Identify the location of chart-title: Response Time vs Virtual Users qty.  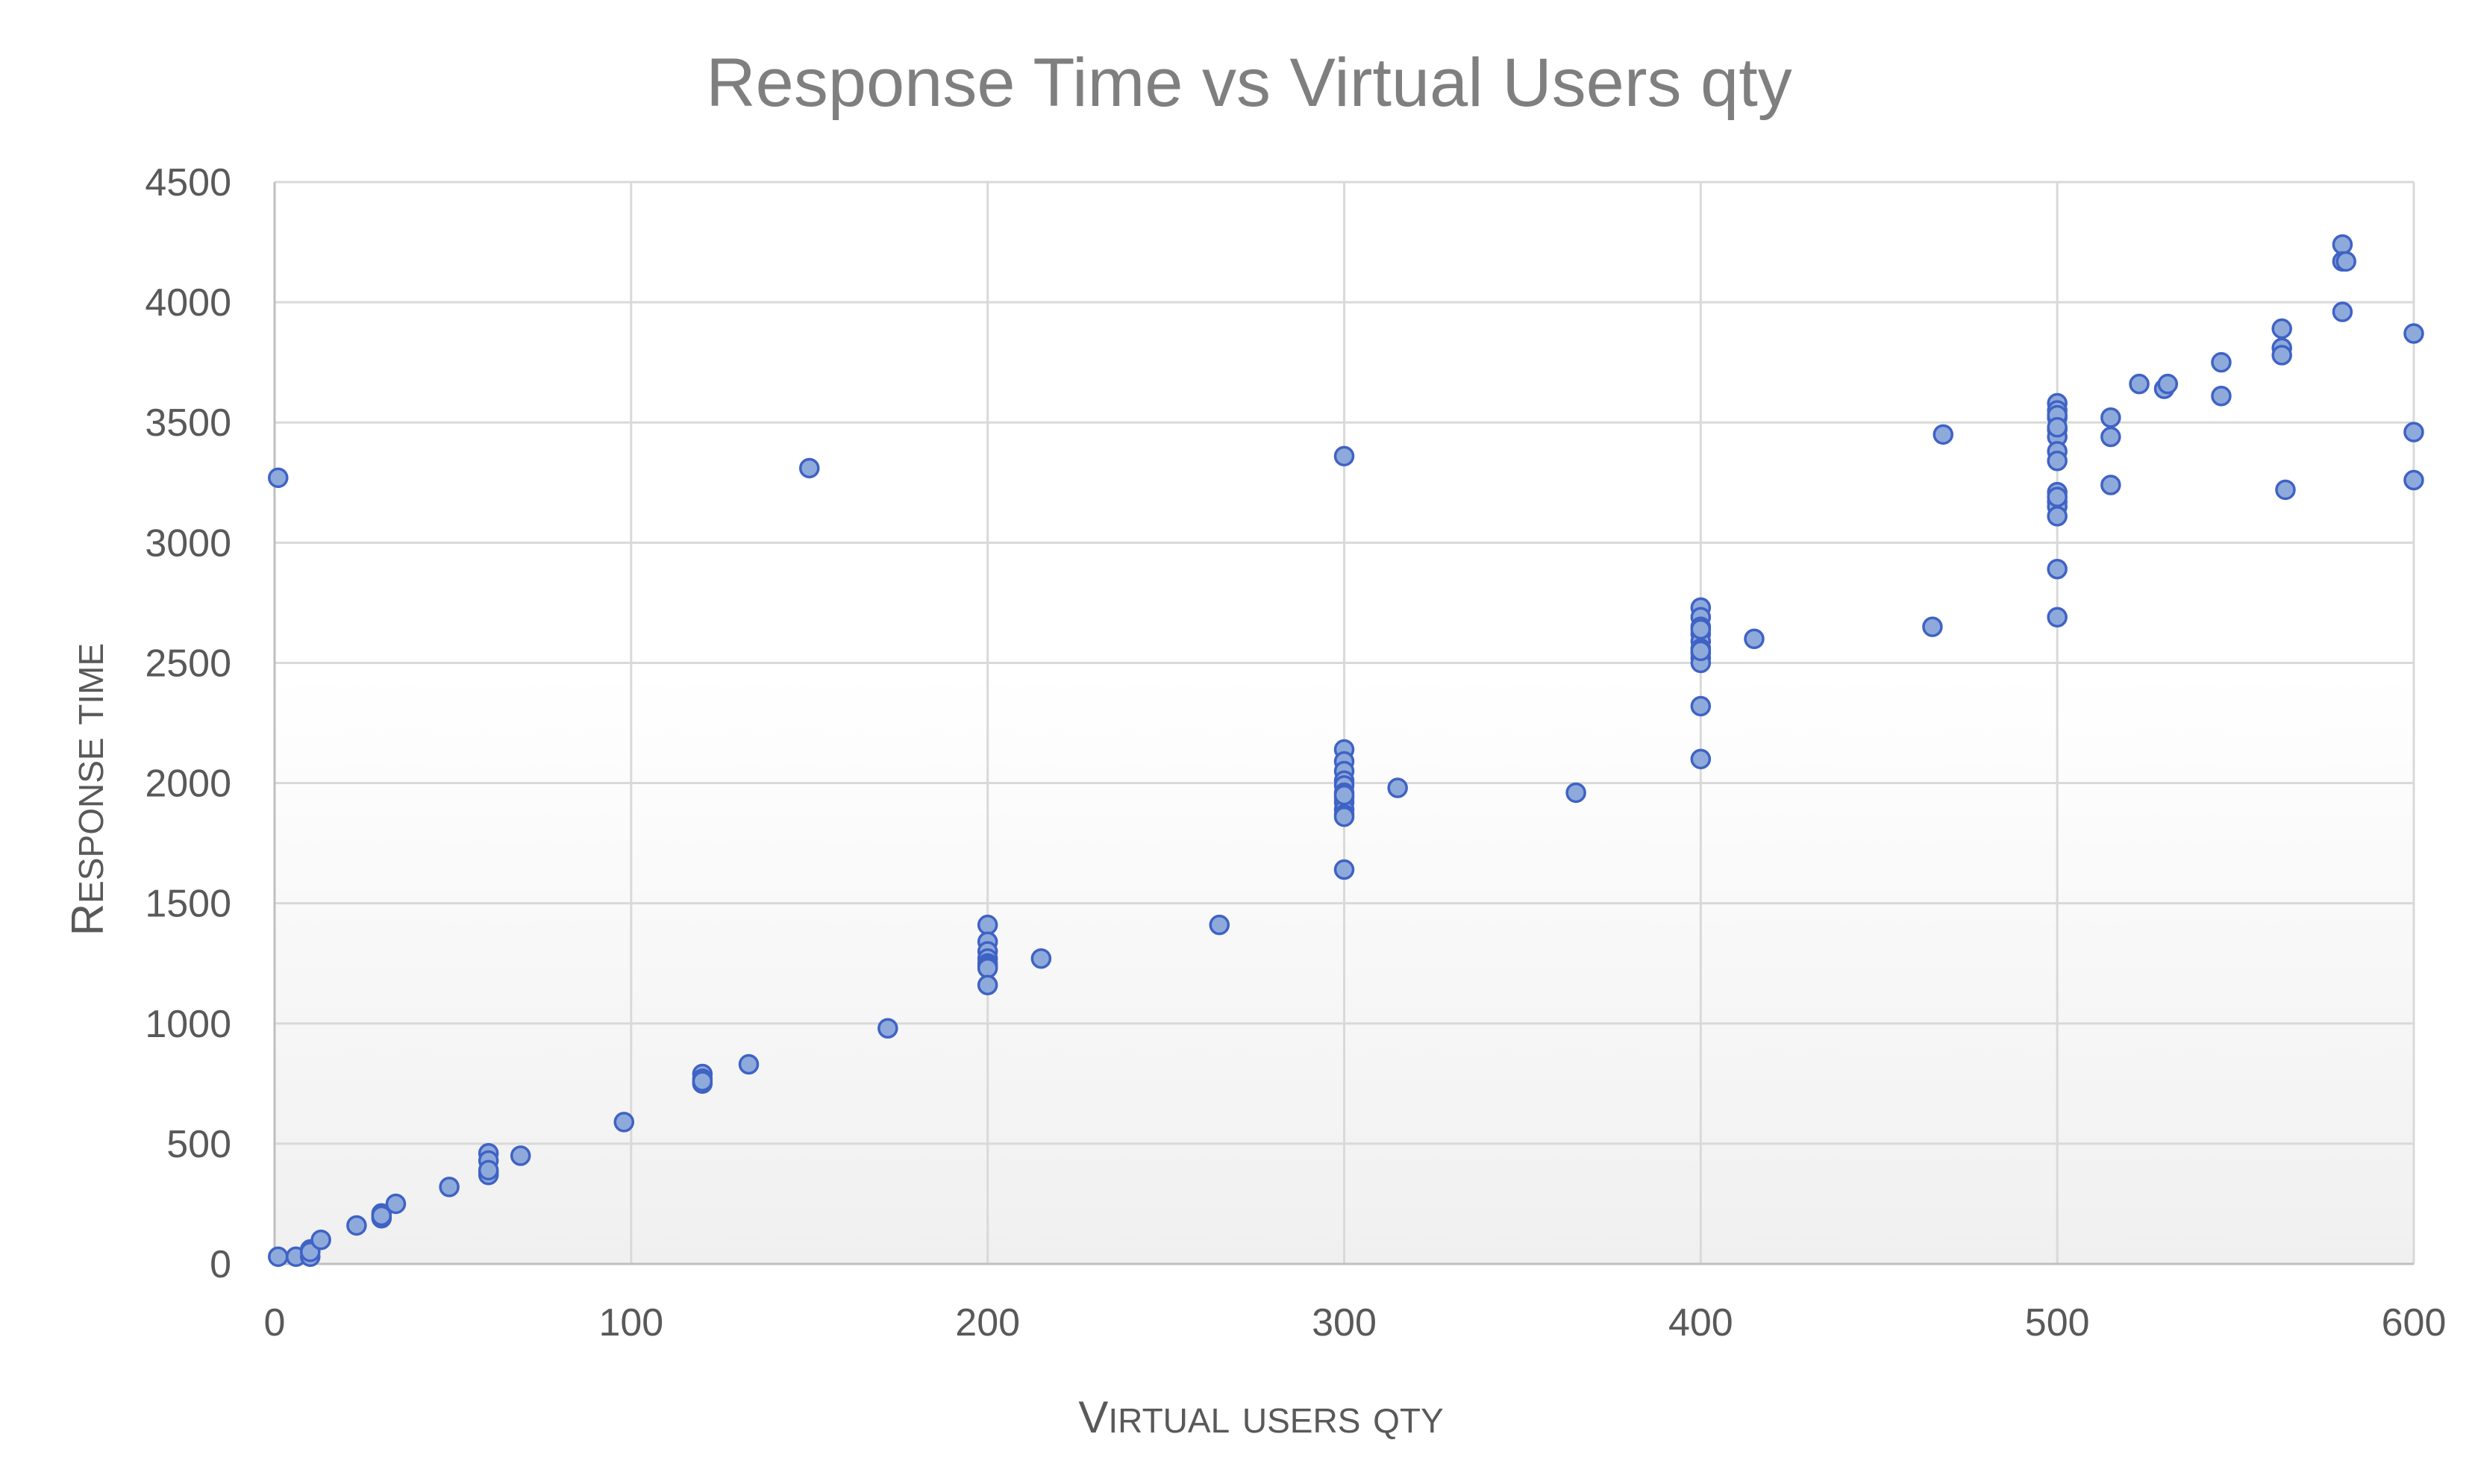
(1249, 83).